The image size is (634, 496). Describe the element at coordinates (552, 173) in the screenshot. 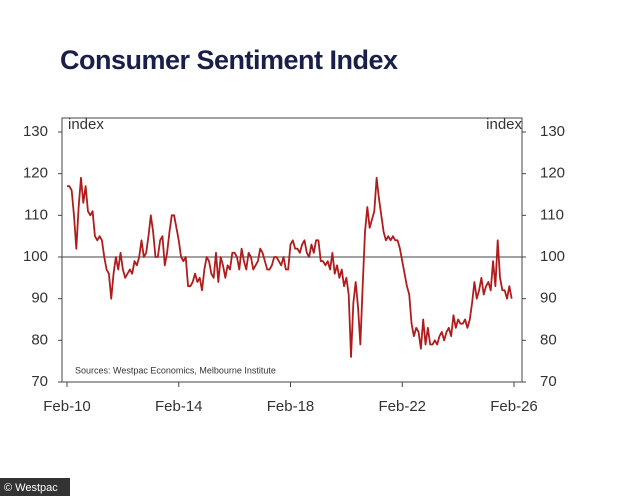

I see `y2-tick-label: 120` at that location.